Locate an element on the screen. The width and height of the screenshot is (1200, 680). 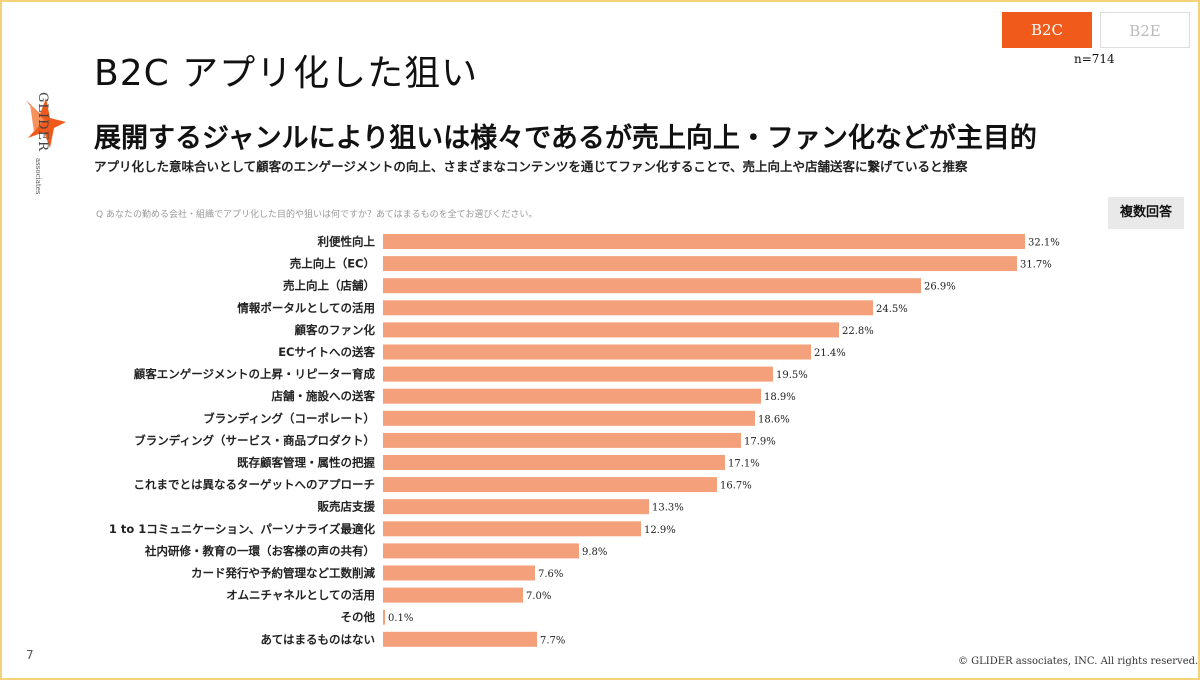
category-label: ブランディング（サービス・商品プロダクト） is located at coordinates (254, 440).